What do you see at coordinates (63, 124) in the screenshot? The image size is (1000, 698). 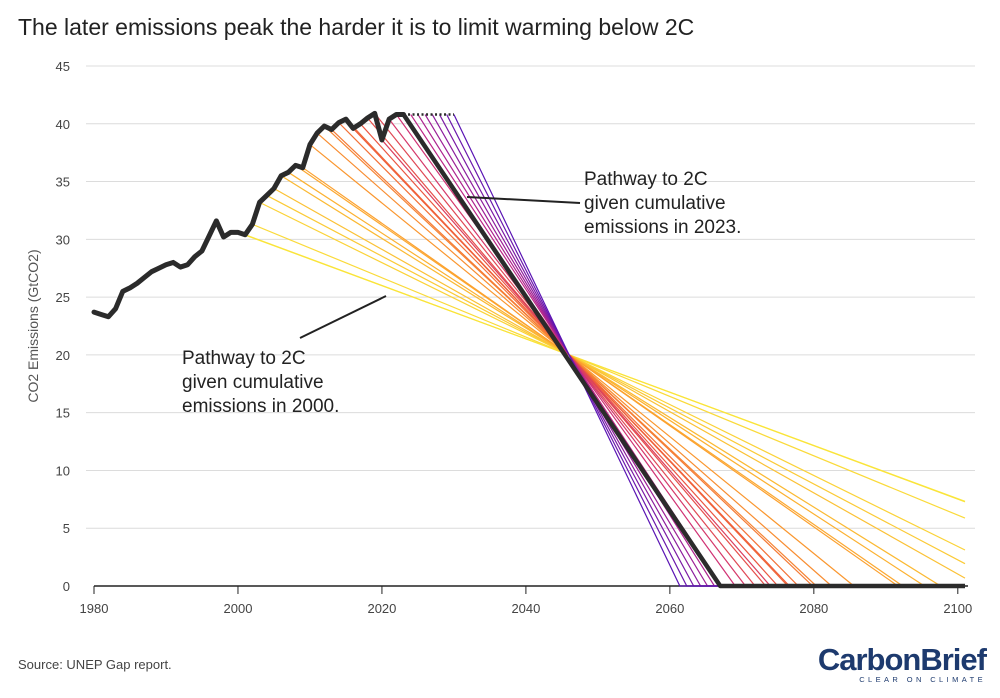 I see `y-tick-label-40: 40` at bounding box center [63, 124].